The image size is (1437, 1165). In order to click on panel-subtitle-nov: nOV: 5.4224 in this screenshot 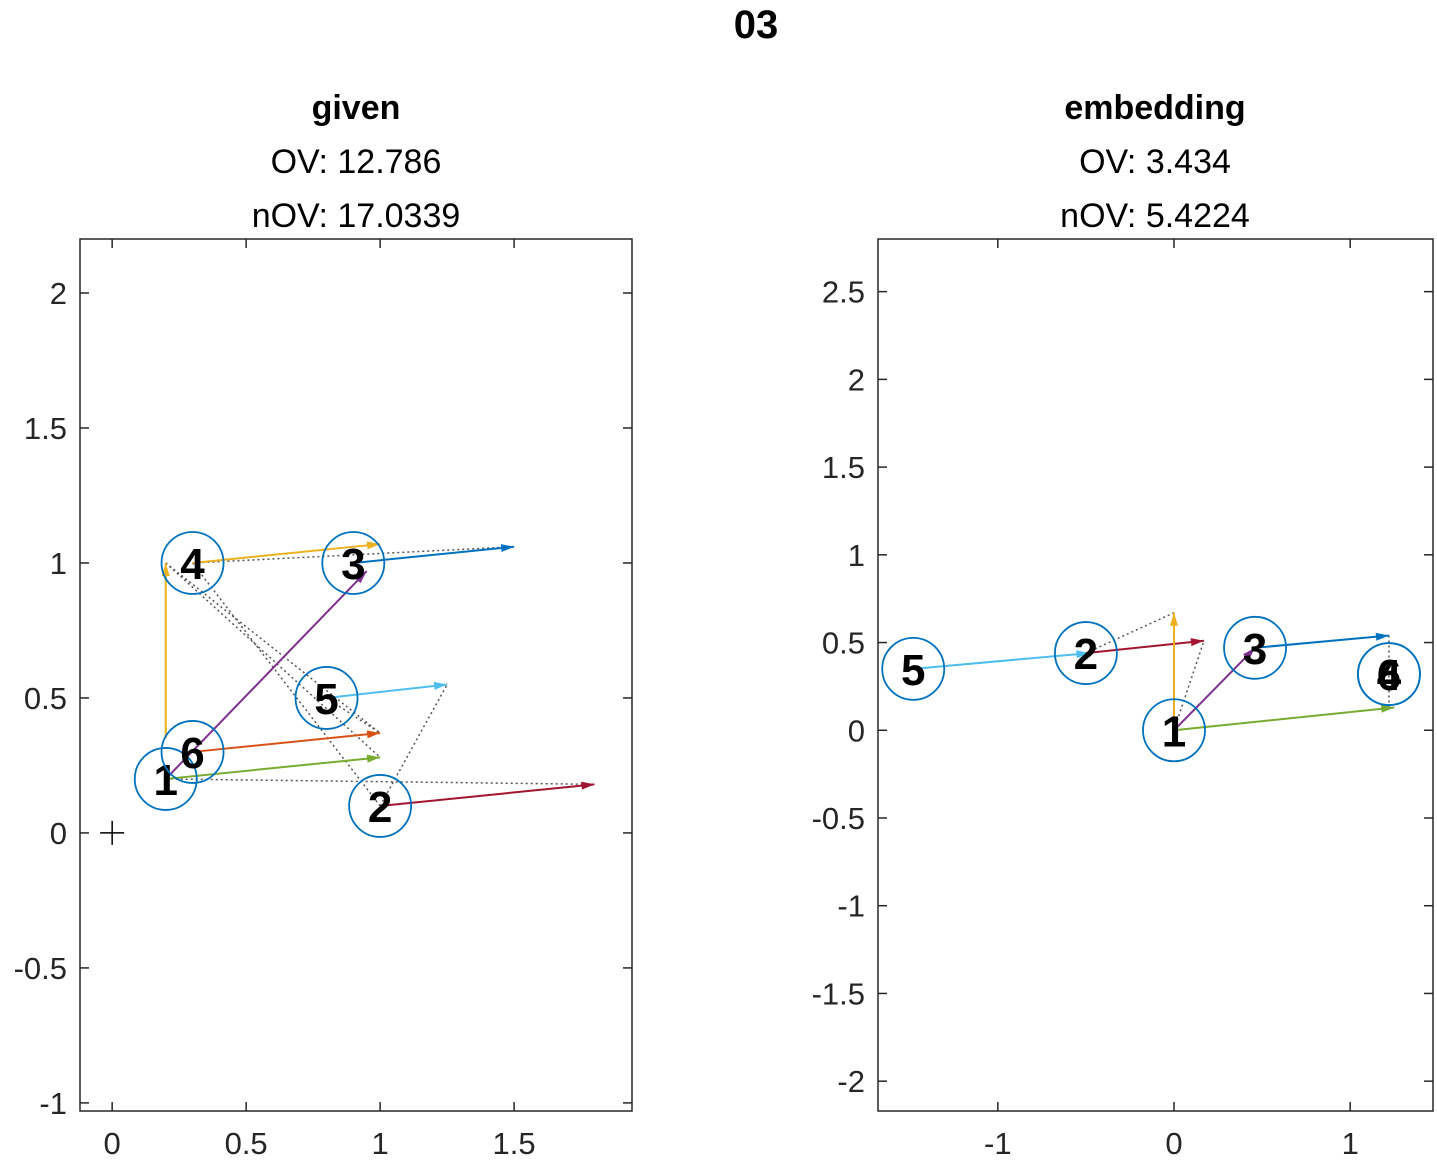, I will do `click(1155, 216)`.